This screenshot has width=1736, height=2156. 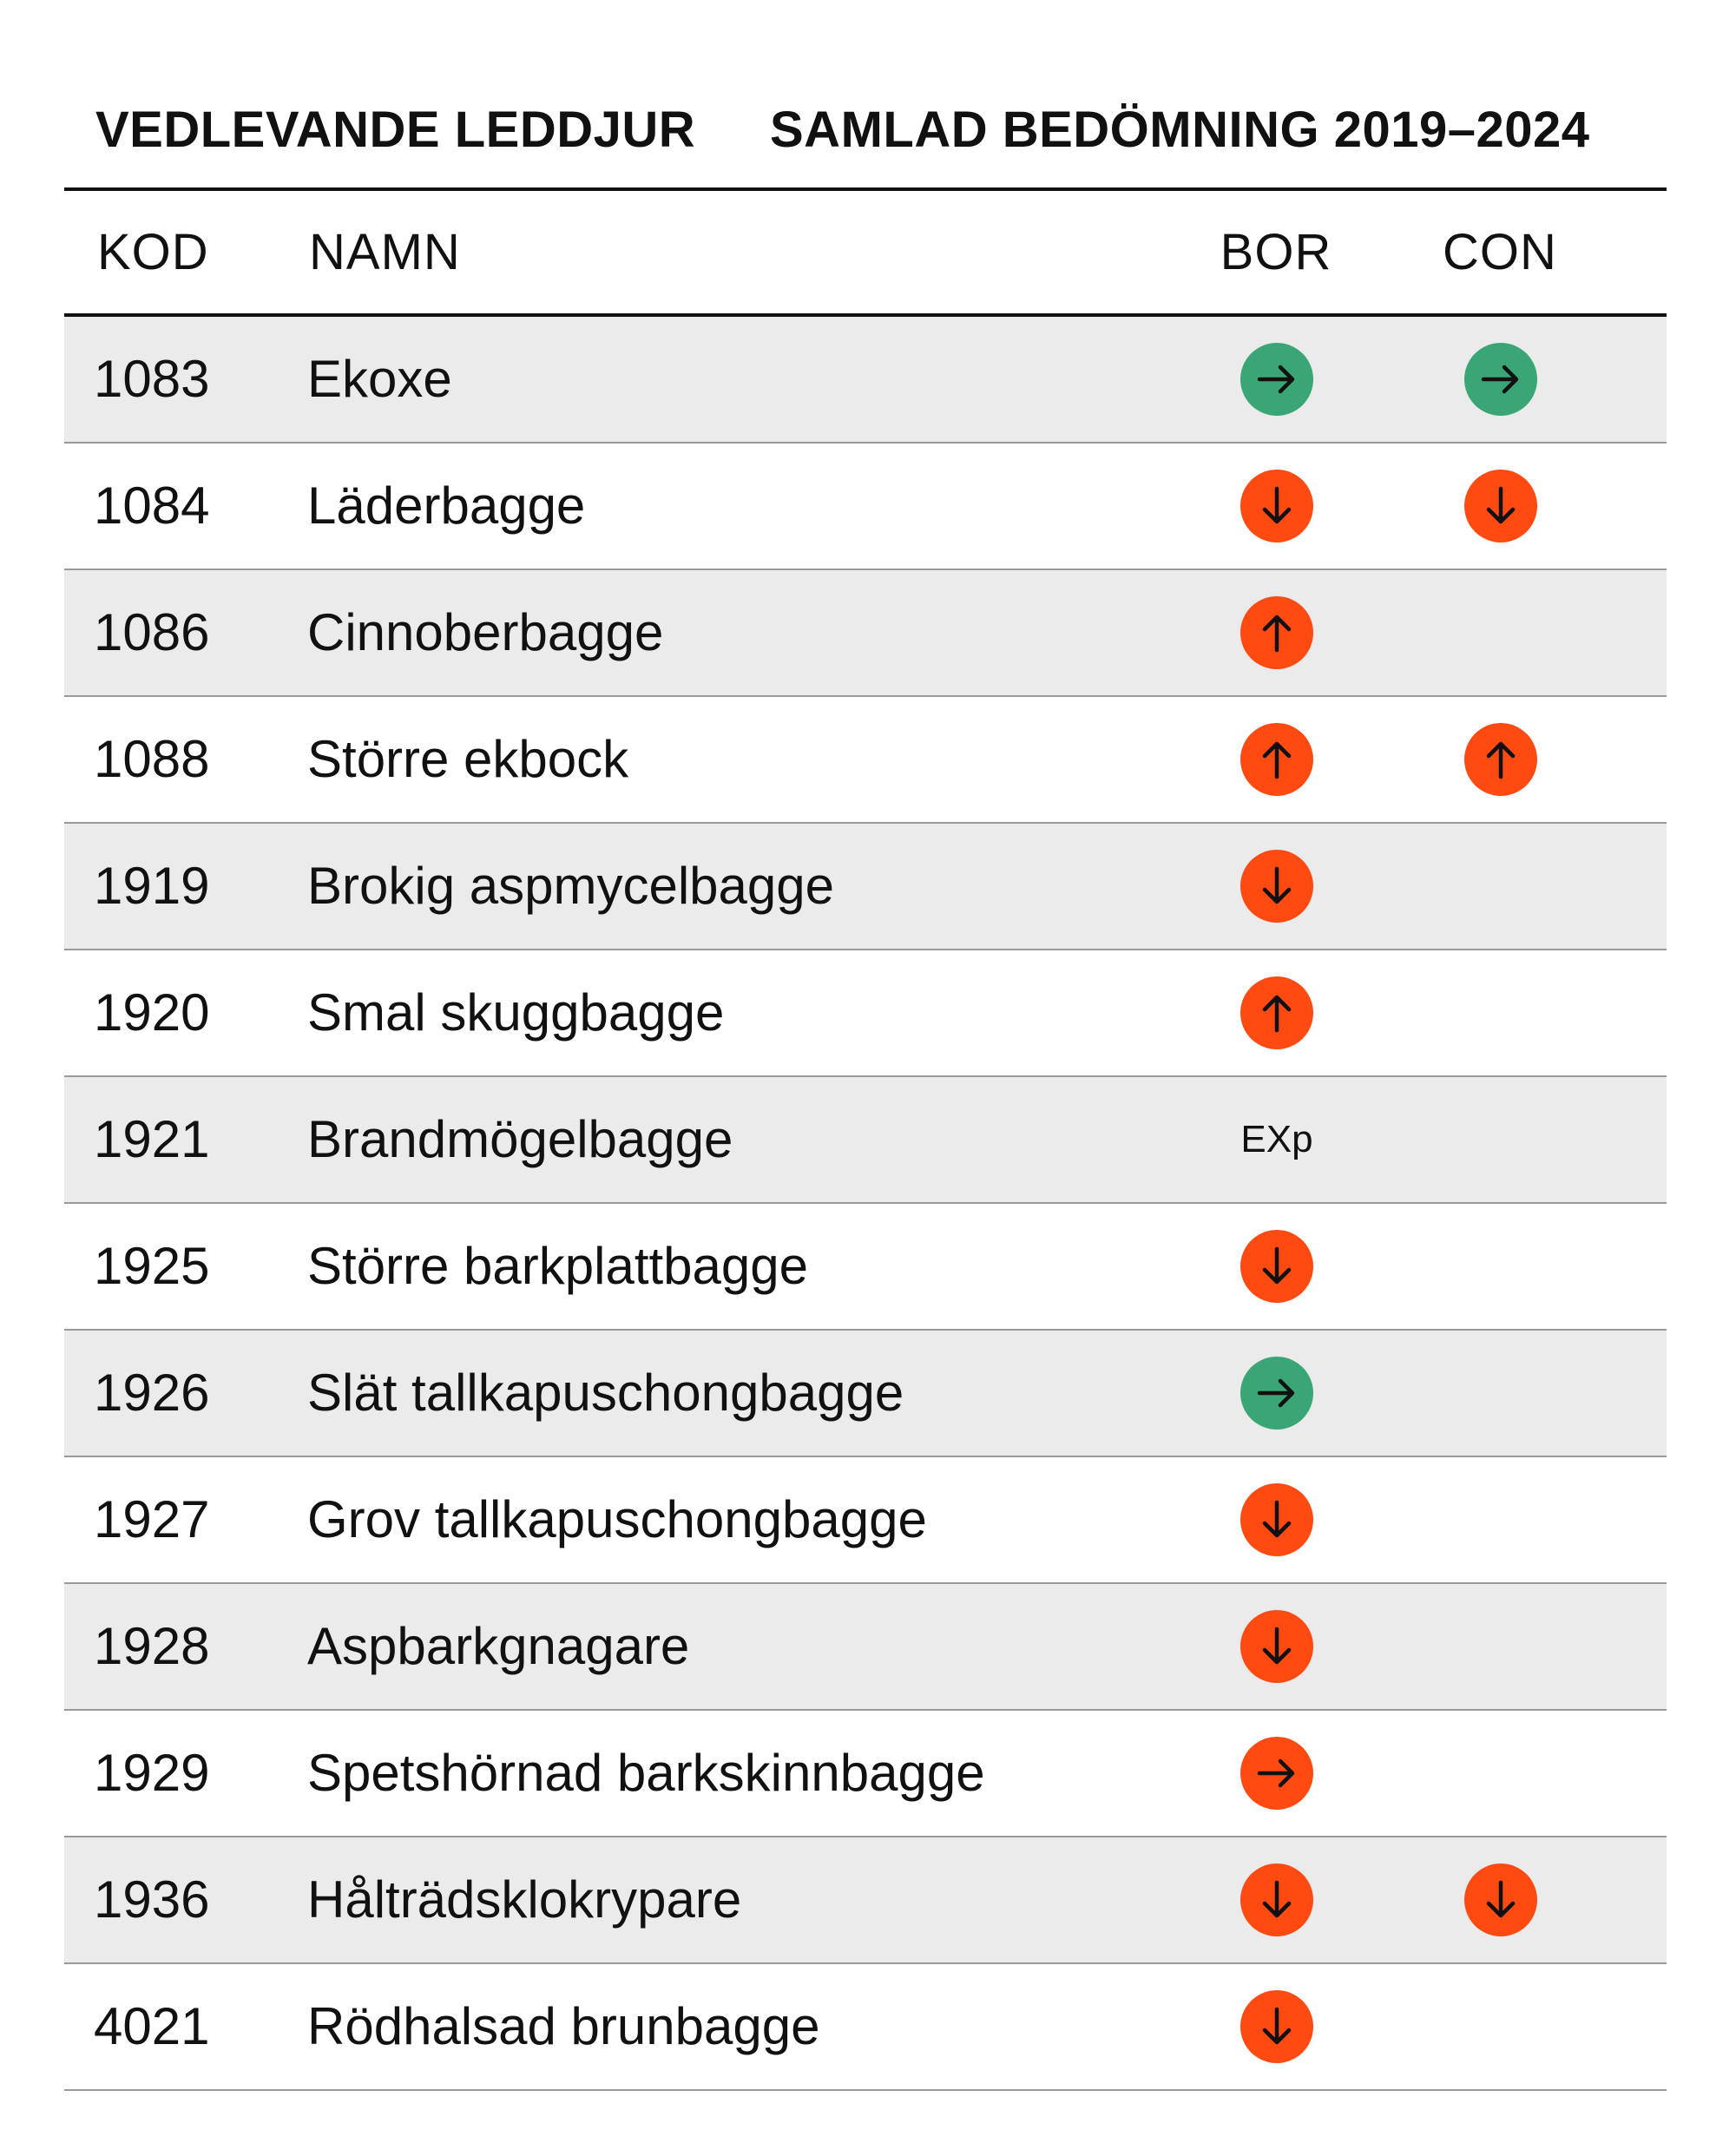 What do you see at coordinates (446, 506) in the screenshot?
I see `cell-namn: Läderbagge` at bounding box center [446, 506].